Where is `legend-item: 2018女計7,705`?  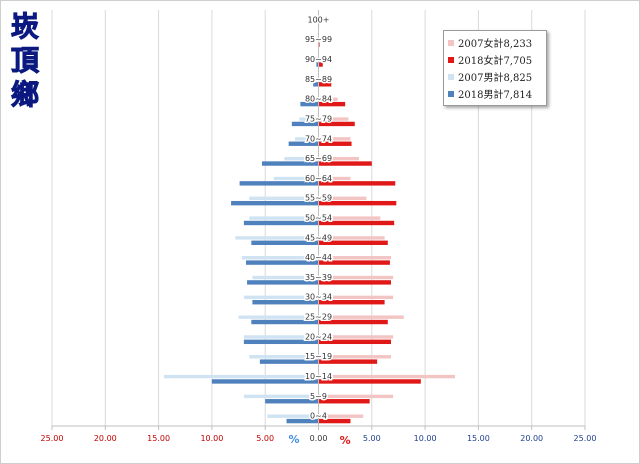 legend-item: 2018女計7,705 is located at coordinates (495, 59).